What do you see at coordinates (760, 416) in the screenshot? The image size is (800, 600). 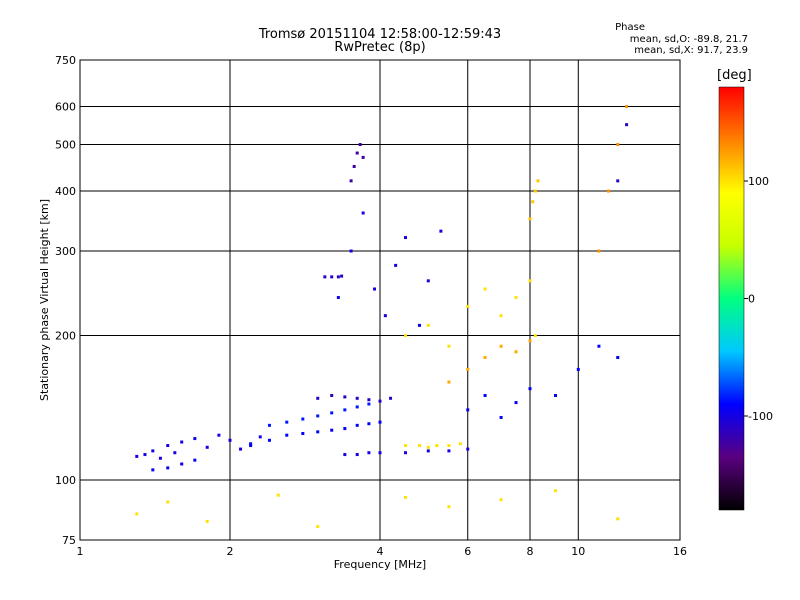 I see `colorbar-tick-label: -100` at bounding box center [760, 416].